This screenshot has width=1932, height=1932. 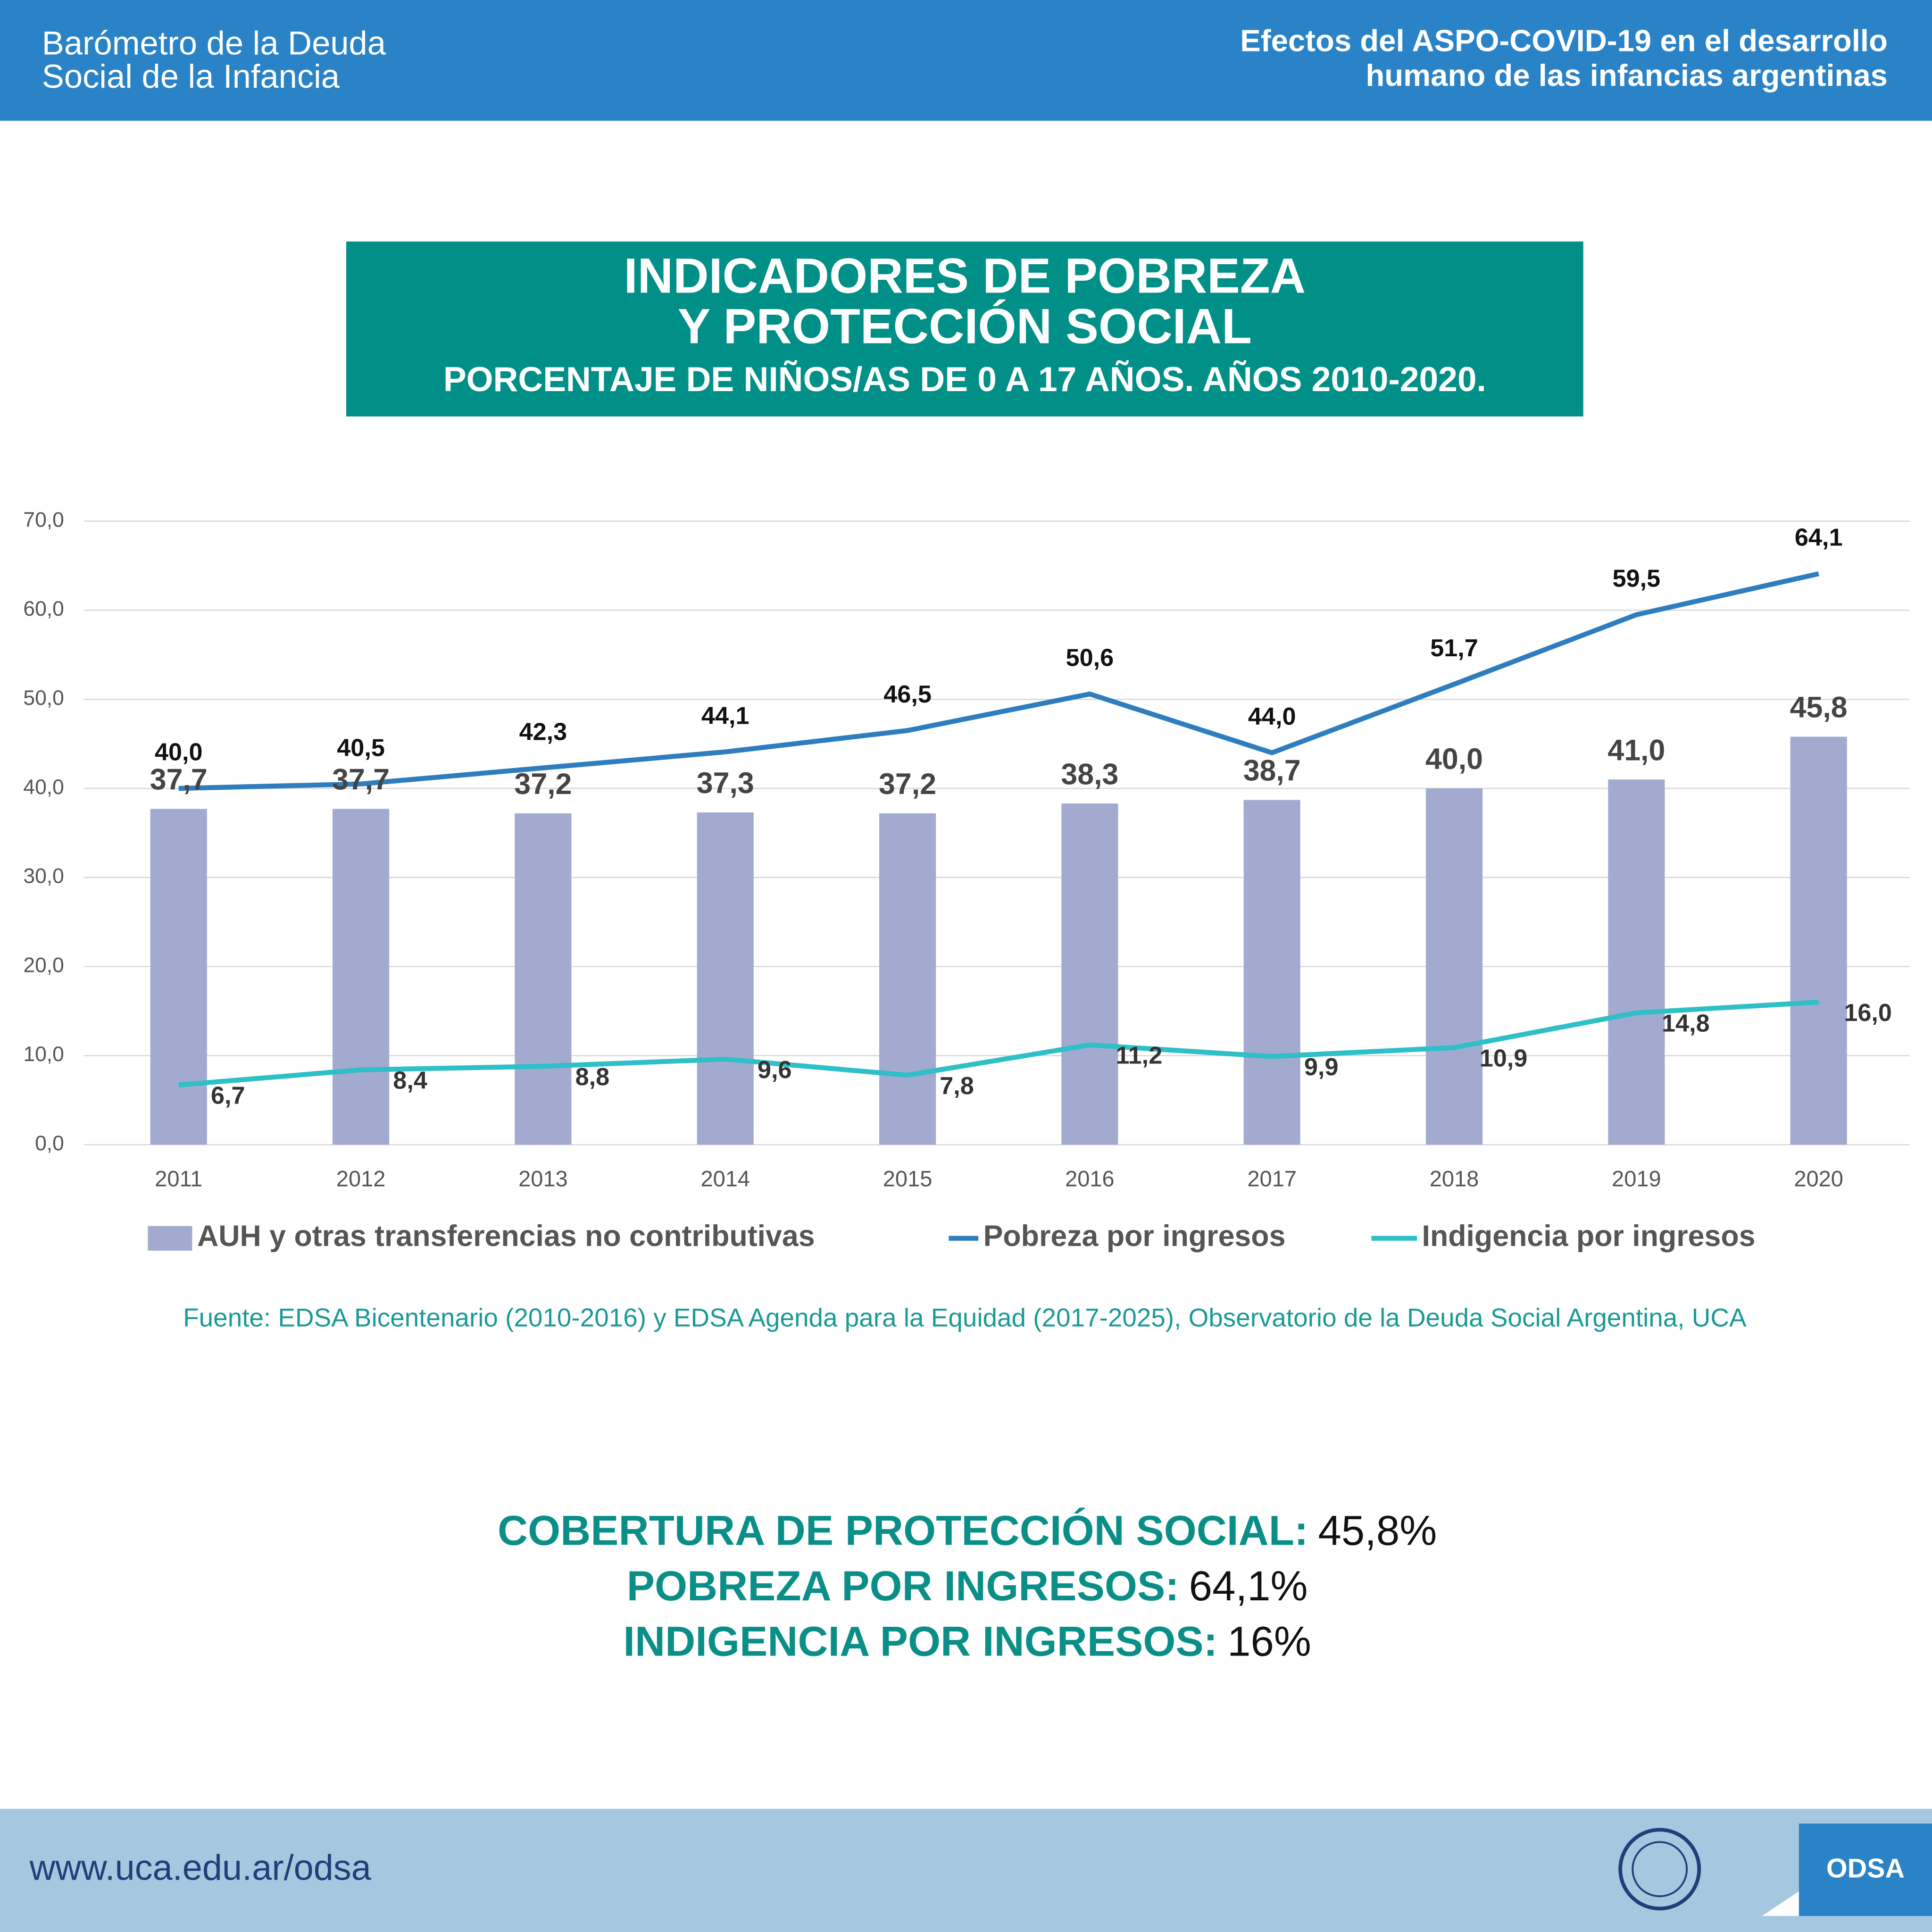 I want to click on logo-box, so click(x=1866, y=1869).